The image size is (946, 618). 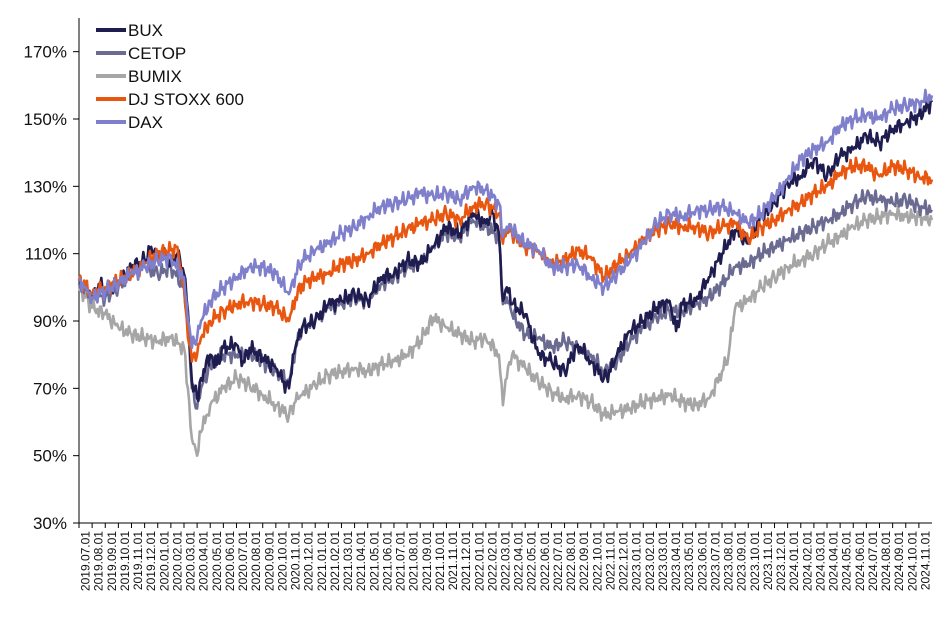 I want to click on y-tick-label: 110%, so click(x=46, y=254).